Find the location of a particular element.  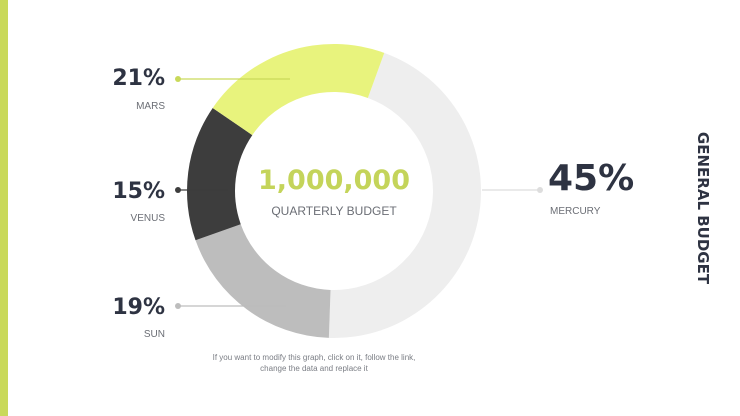

leader-dot-mercury is located at coordinates (540, 190).